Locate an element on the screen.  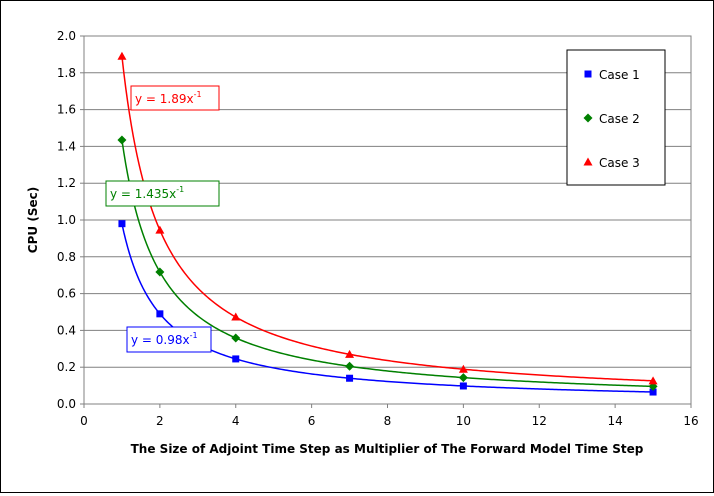
y-tick-label: 2.0 is located at coordinates (66, 36).